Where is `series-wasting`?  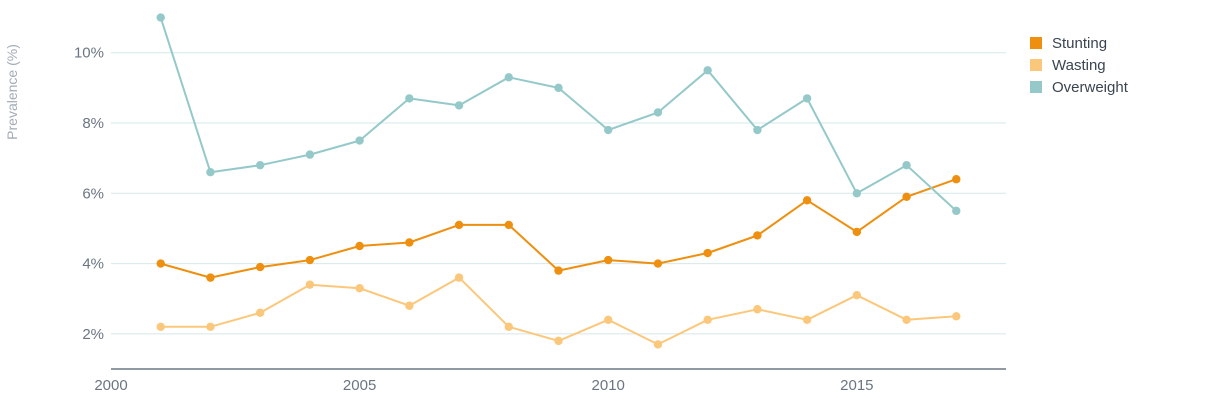
series-wasting is located at coordinates (558, 311).